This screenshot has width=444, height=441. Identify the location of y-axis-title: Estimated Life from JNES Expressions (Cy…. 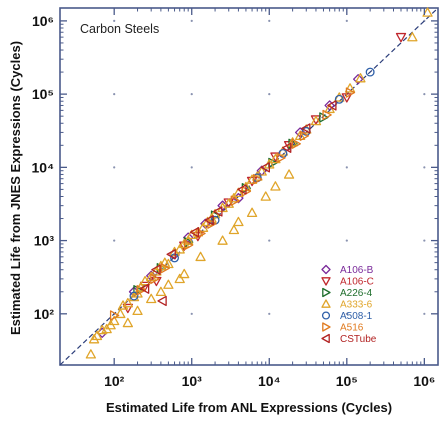
(15, 188).